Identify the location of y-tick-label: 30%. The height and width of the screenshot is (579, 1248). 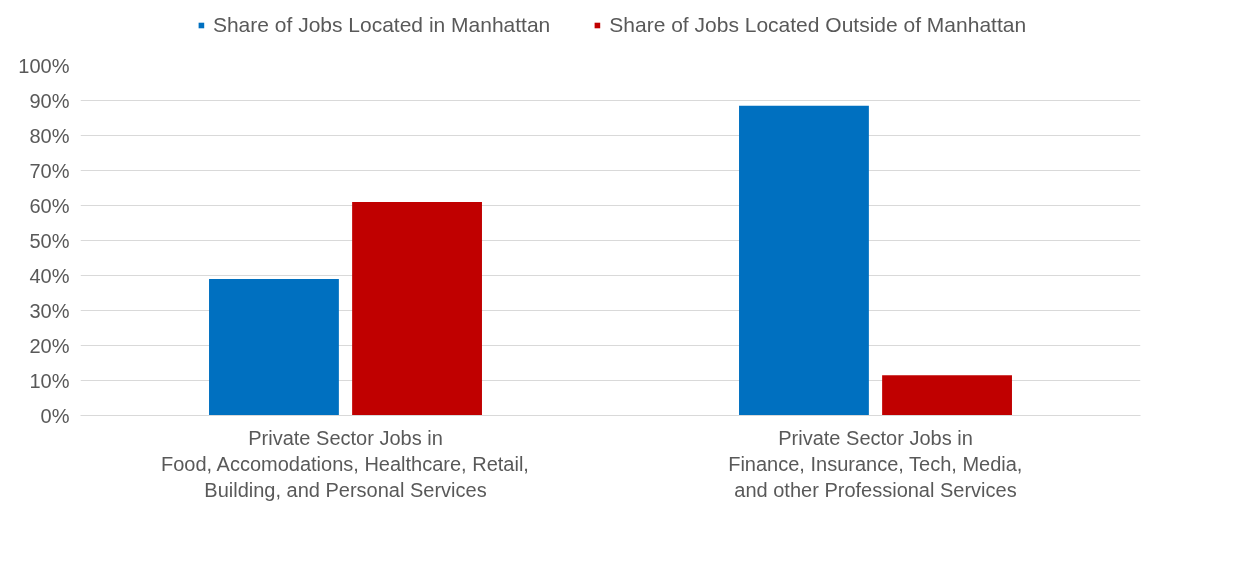
(49, 310).